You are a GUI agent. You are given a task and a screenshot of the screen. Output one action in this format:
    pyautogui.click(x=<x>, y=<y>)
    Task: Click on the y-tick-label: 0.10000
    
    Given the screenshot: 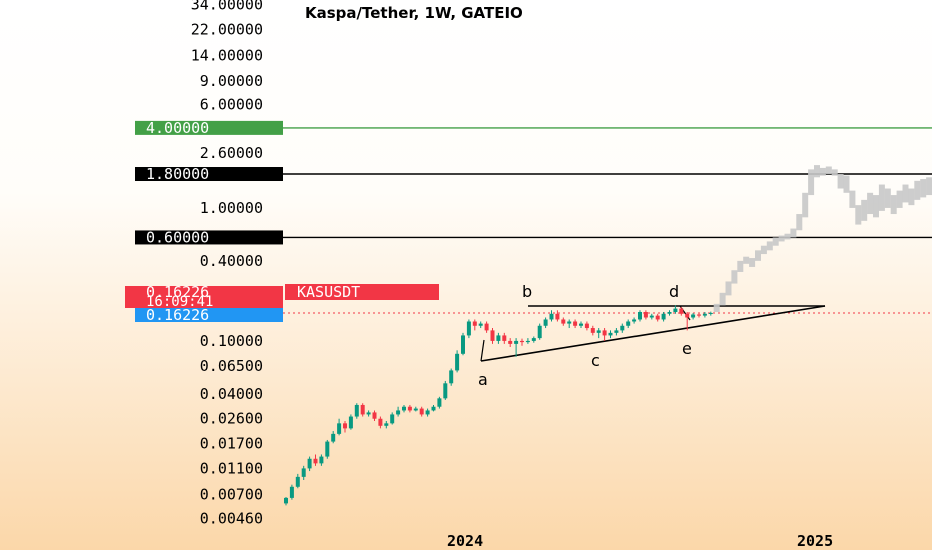 What is the action you would take?
    pyautogui.click(x=231, y=341)
    